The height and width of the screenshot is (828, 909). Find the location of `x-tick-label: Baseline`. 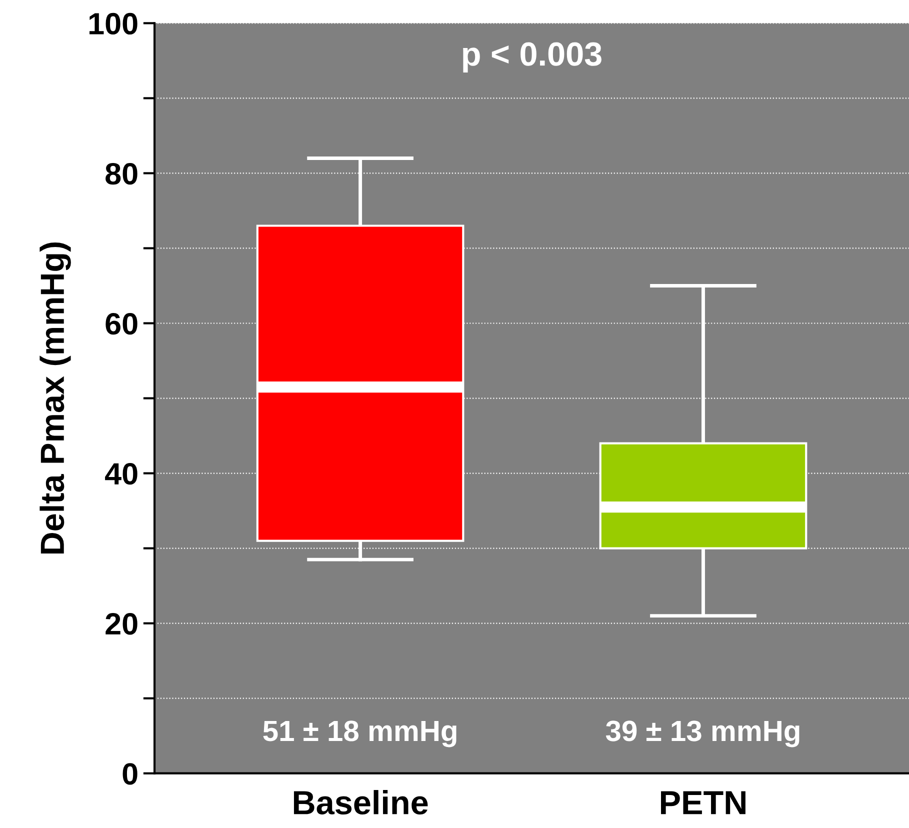

x-tick-label: Baseline is located at coordinates (361, 802).